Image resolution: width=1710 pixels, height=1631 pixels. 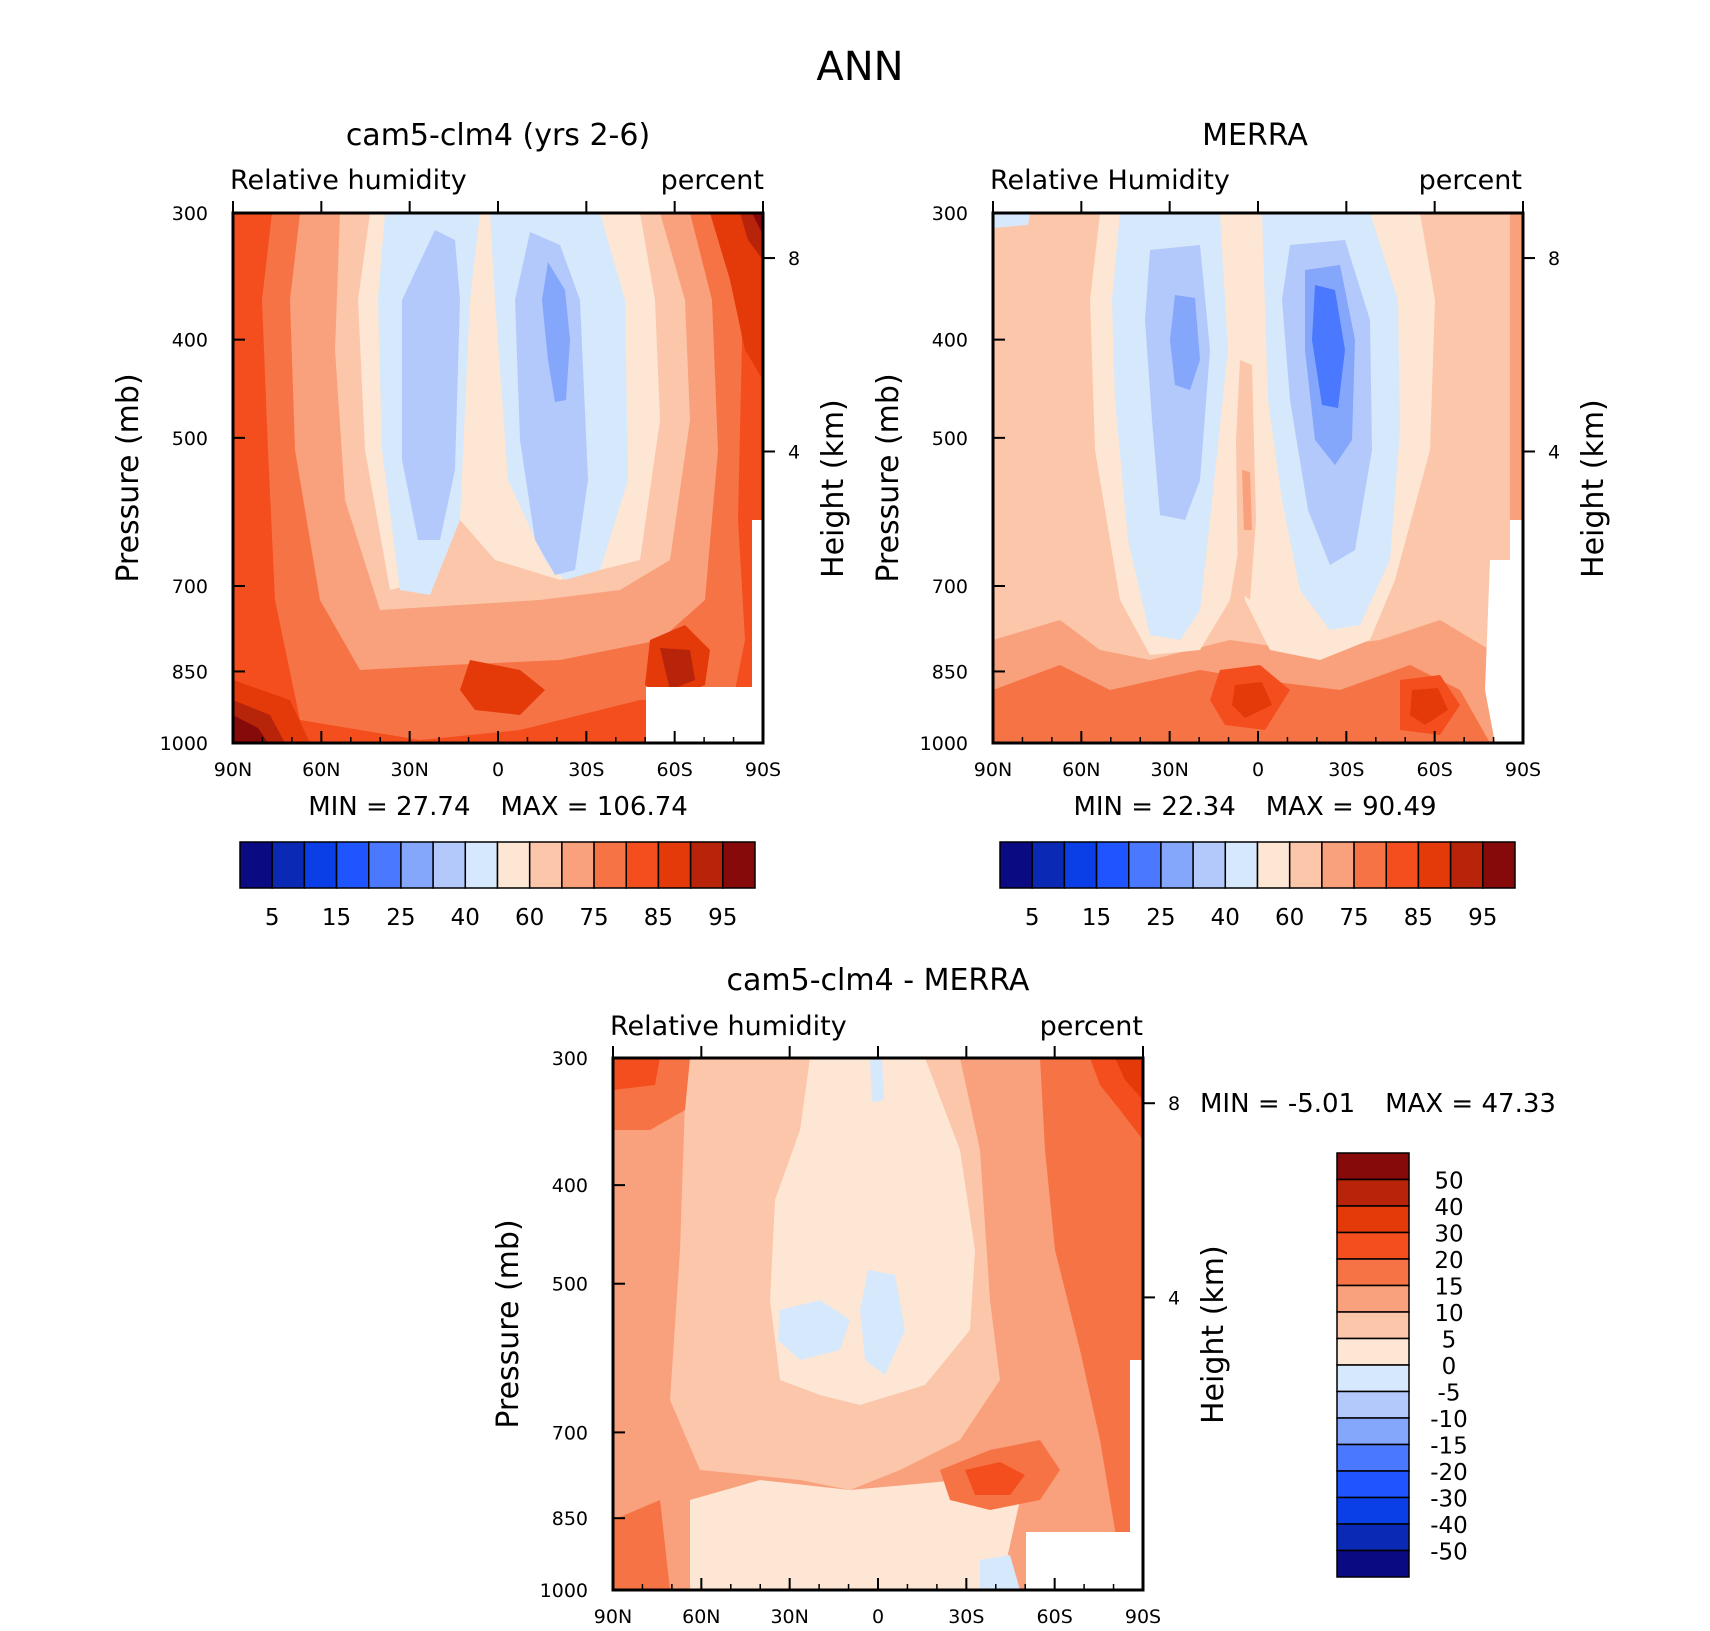 I want to click on y-tick-label: 300, so click(x=950, y=214).